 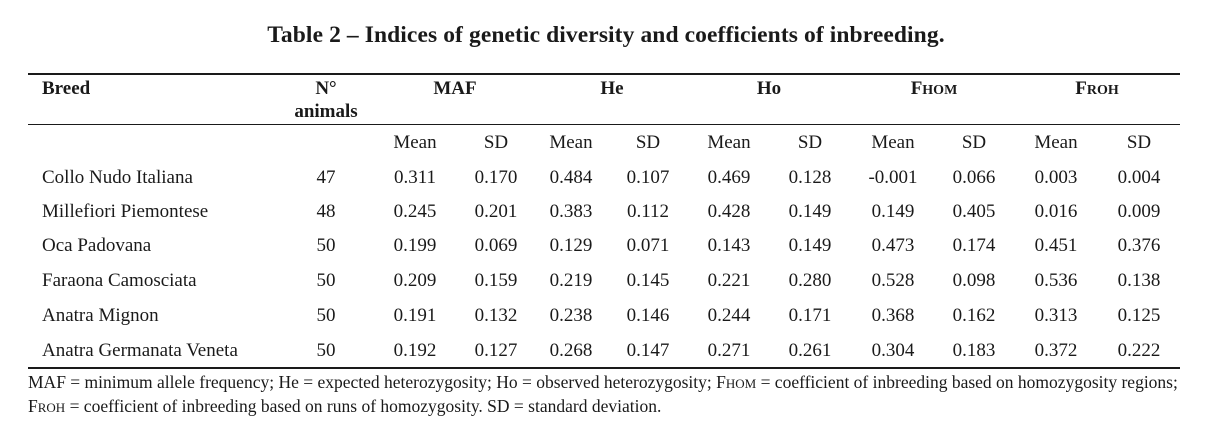 I want to click on cell-value: 0.219, so click(x=571, y=280).